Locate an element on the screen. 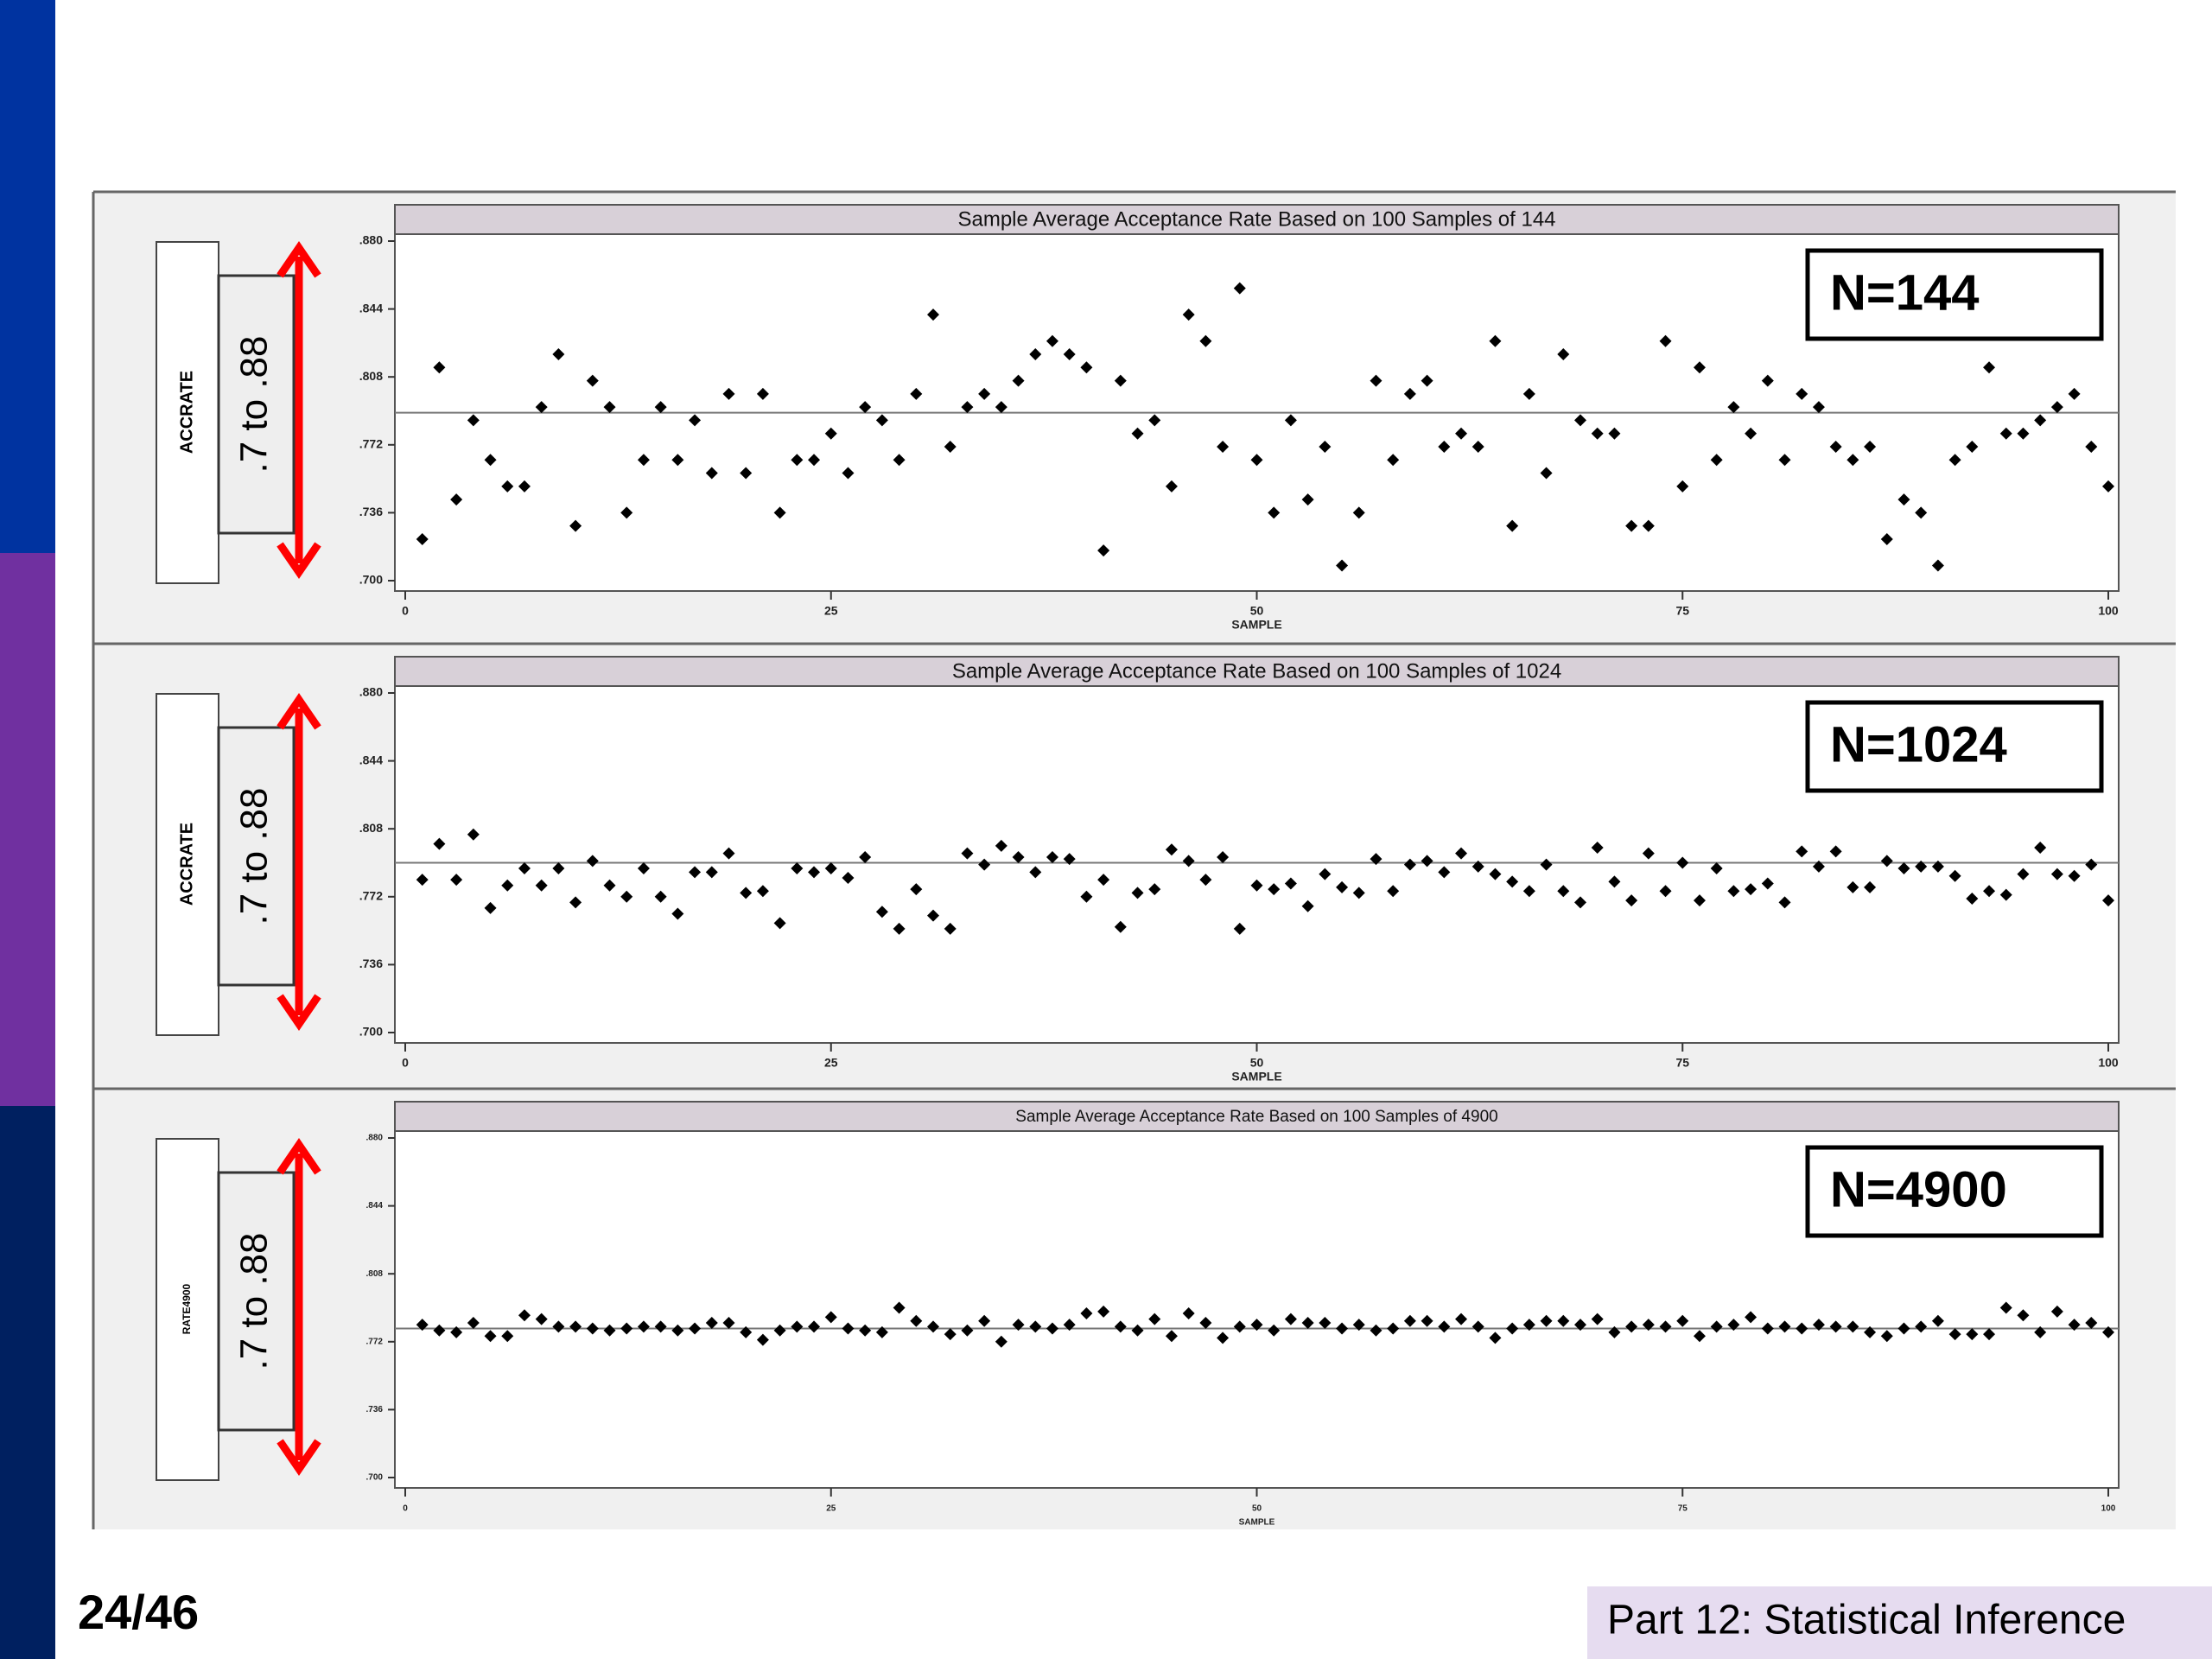  y-tick-label: .880 is located at coordinates (375, 1138).